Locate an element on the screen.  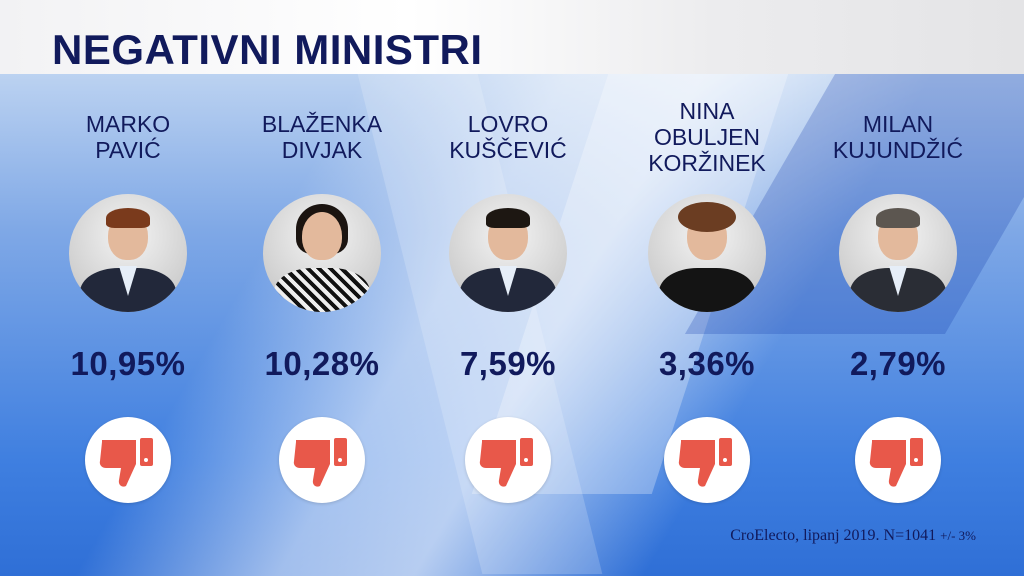
title-band is located at coordinates (512, 37).